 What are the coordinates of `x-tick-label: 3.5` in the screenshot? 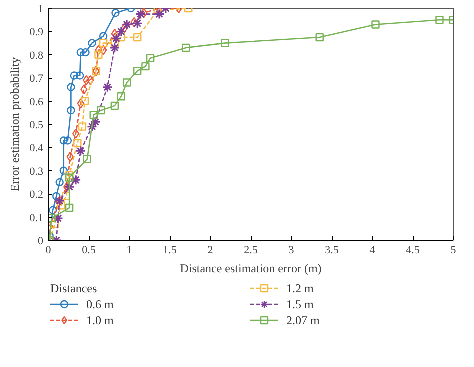 It's located at (332, 250).